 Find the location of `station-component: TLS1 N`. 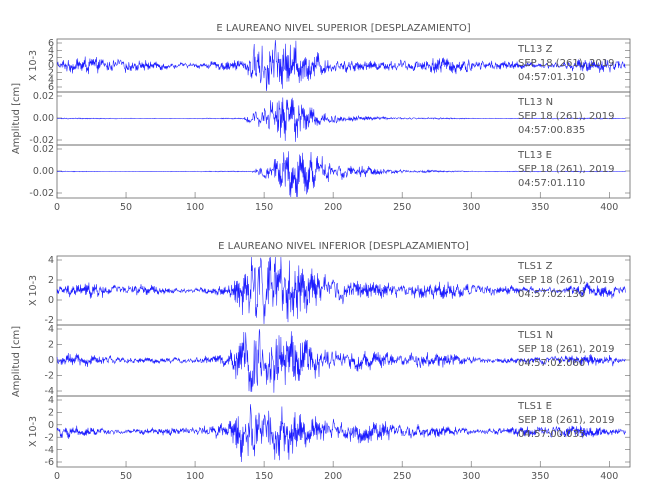

station-component: TLS1 N is located at coordinates (535, 335).